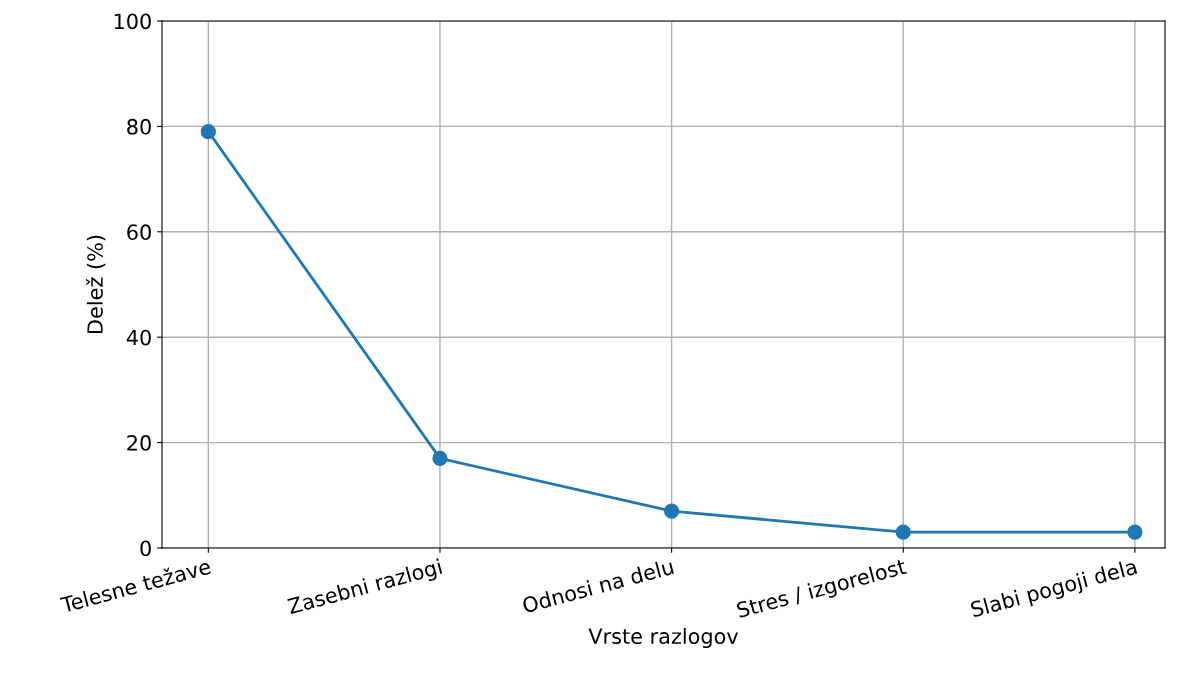 The width and height of the screenshot is (1178, 673). What do you see at coordinates (135, 585) in the screenshot?
I see `x-tick-label: Telesne težave` at bounding box center [135, 585].